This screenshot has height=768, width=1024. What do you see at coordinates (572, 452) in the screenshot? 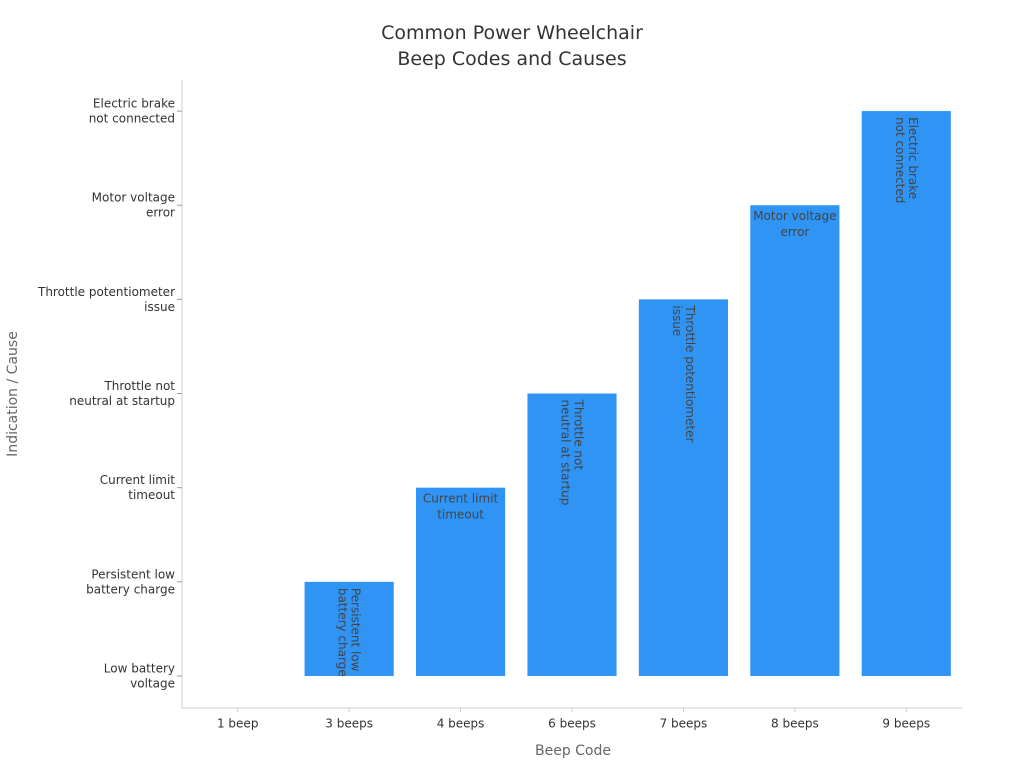
I see `value-label: Throttle notneutral at startup` at bounding box center [572, 452].